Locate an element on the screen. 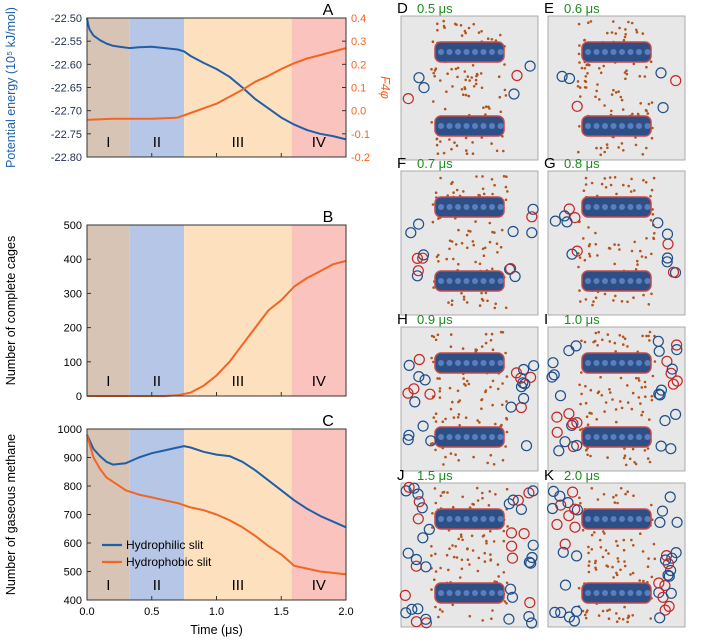  snapshot-f: F 0.7 μs is located at coordinates (468, 235).